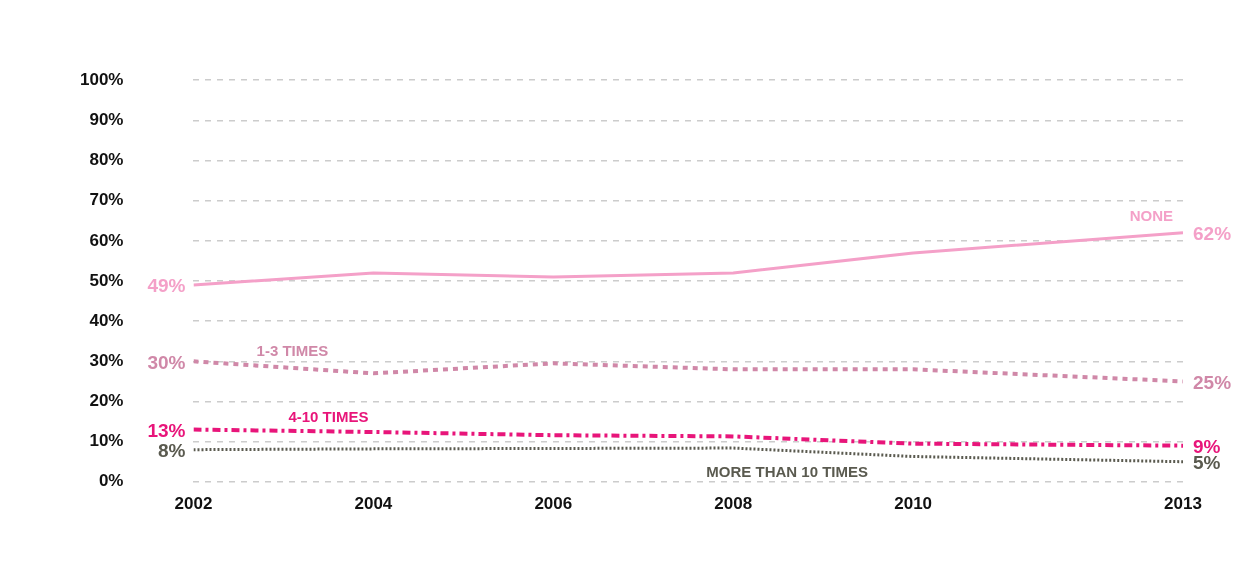 The height and width of the screenshot is (562, 1258). Describe the element at coordinates (292, 351) in the screenshot. I see `series-label: 1-3 TIMES` at that location.